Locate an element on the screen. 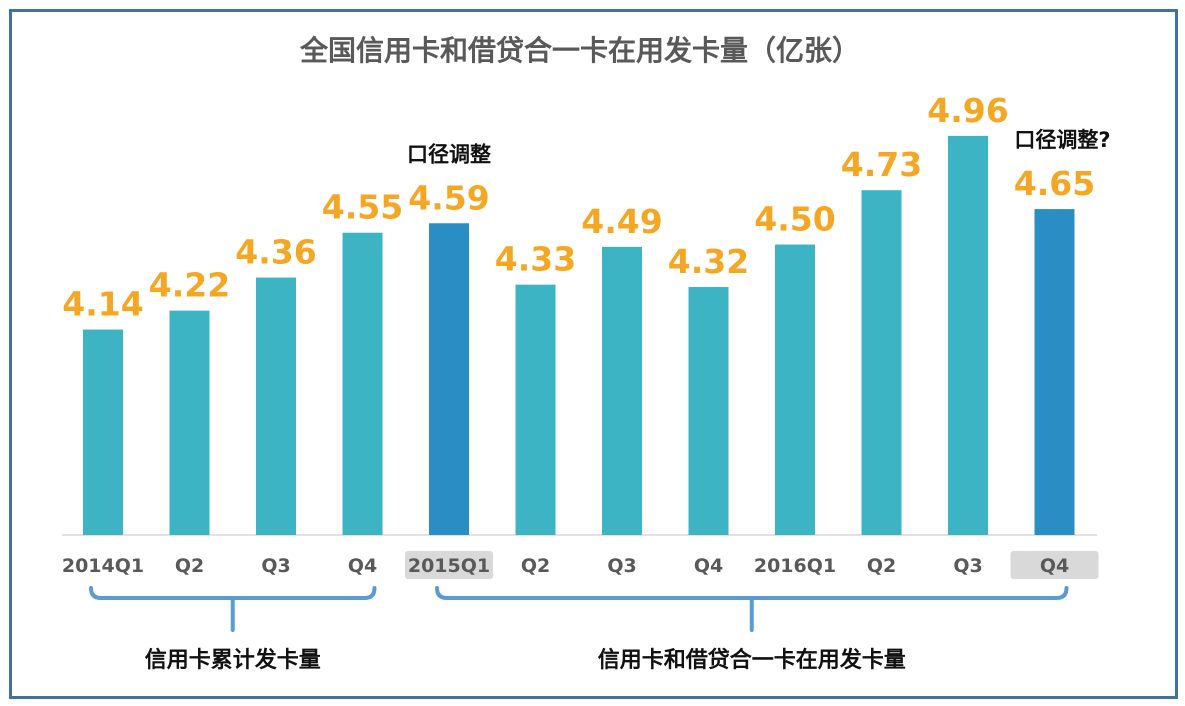 The image size is (1185, 706). tick-label-2: Q3 is located at coordinates (275, 566).